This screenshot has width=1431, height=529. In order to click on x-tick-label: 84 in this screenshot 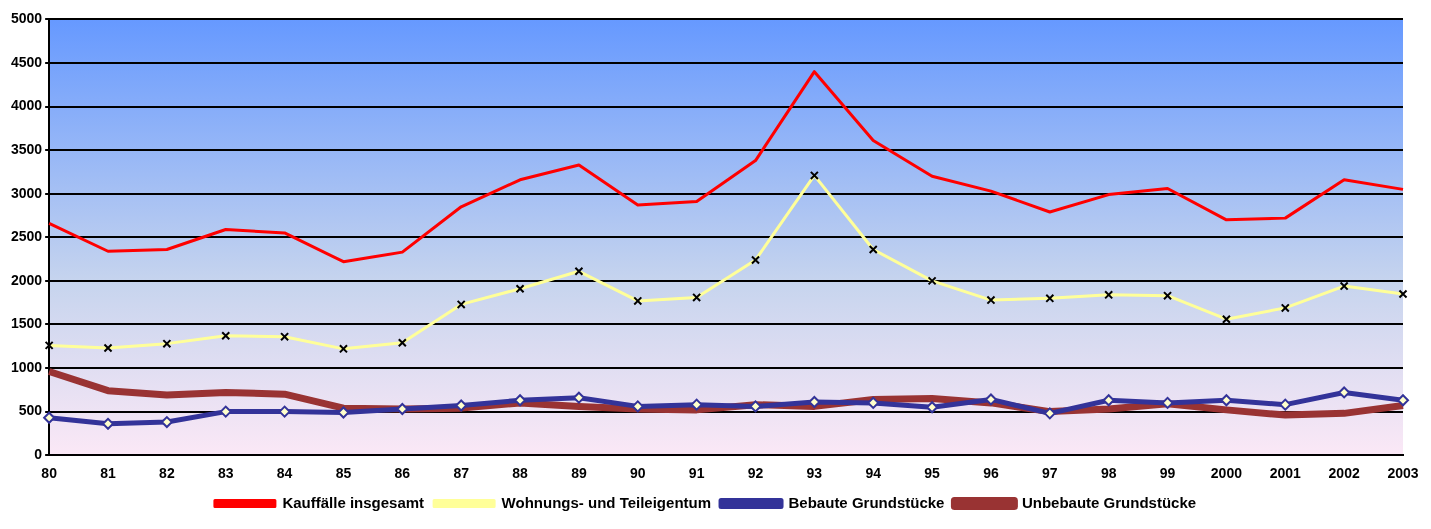, I will do `click(284, 473)`.